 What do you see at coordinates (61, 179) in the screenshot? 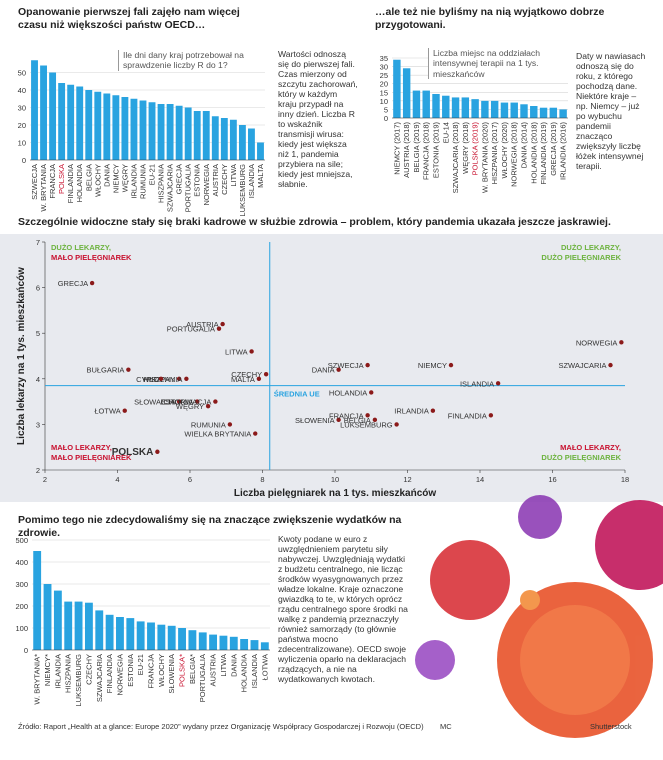
I see `x-tick-label: POLSKA` at bounding box center [61, 179].